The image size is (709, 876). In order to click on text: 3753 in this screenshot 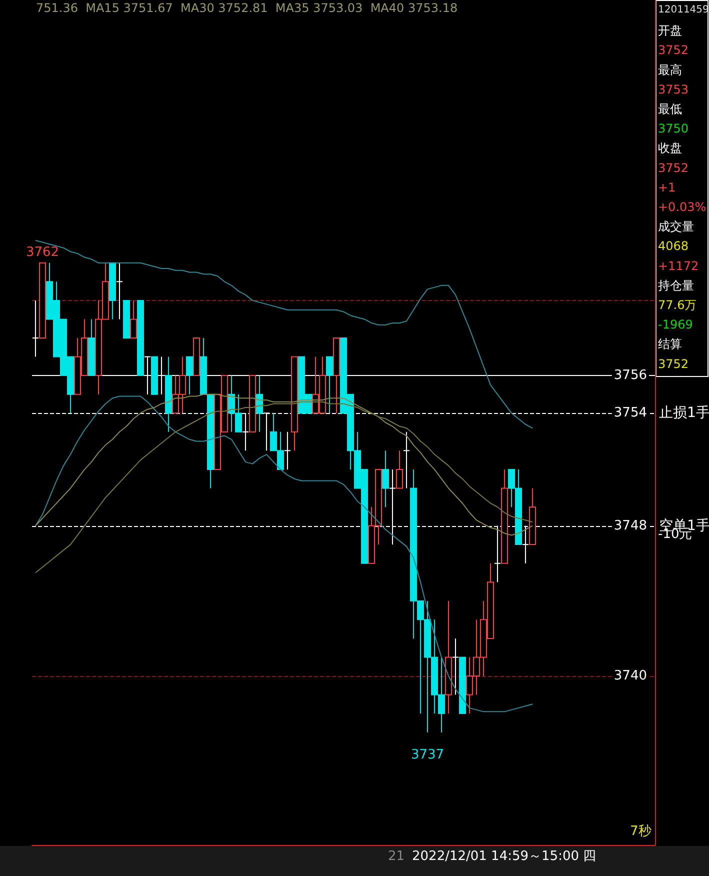, I will do `click(673, 89)`.